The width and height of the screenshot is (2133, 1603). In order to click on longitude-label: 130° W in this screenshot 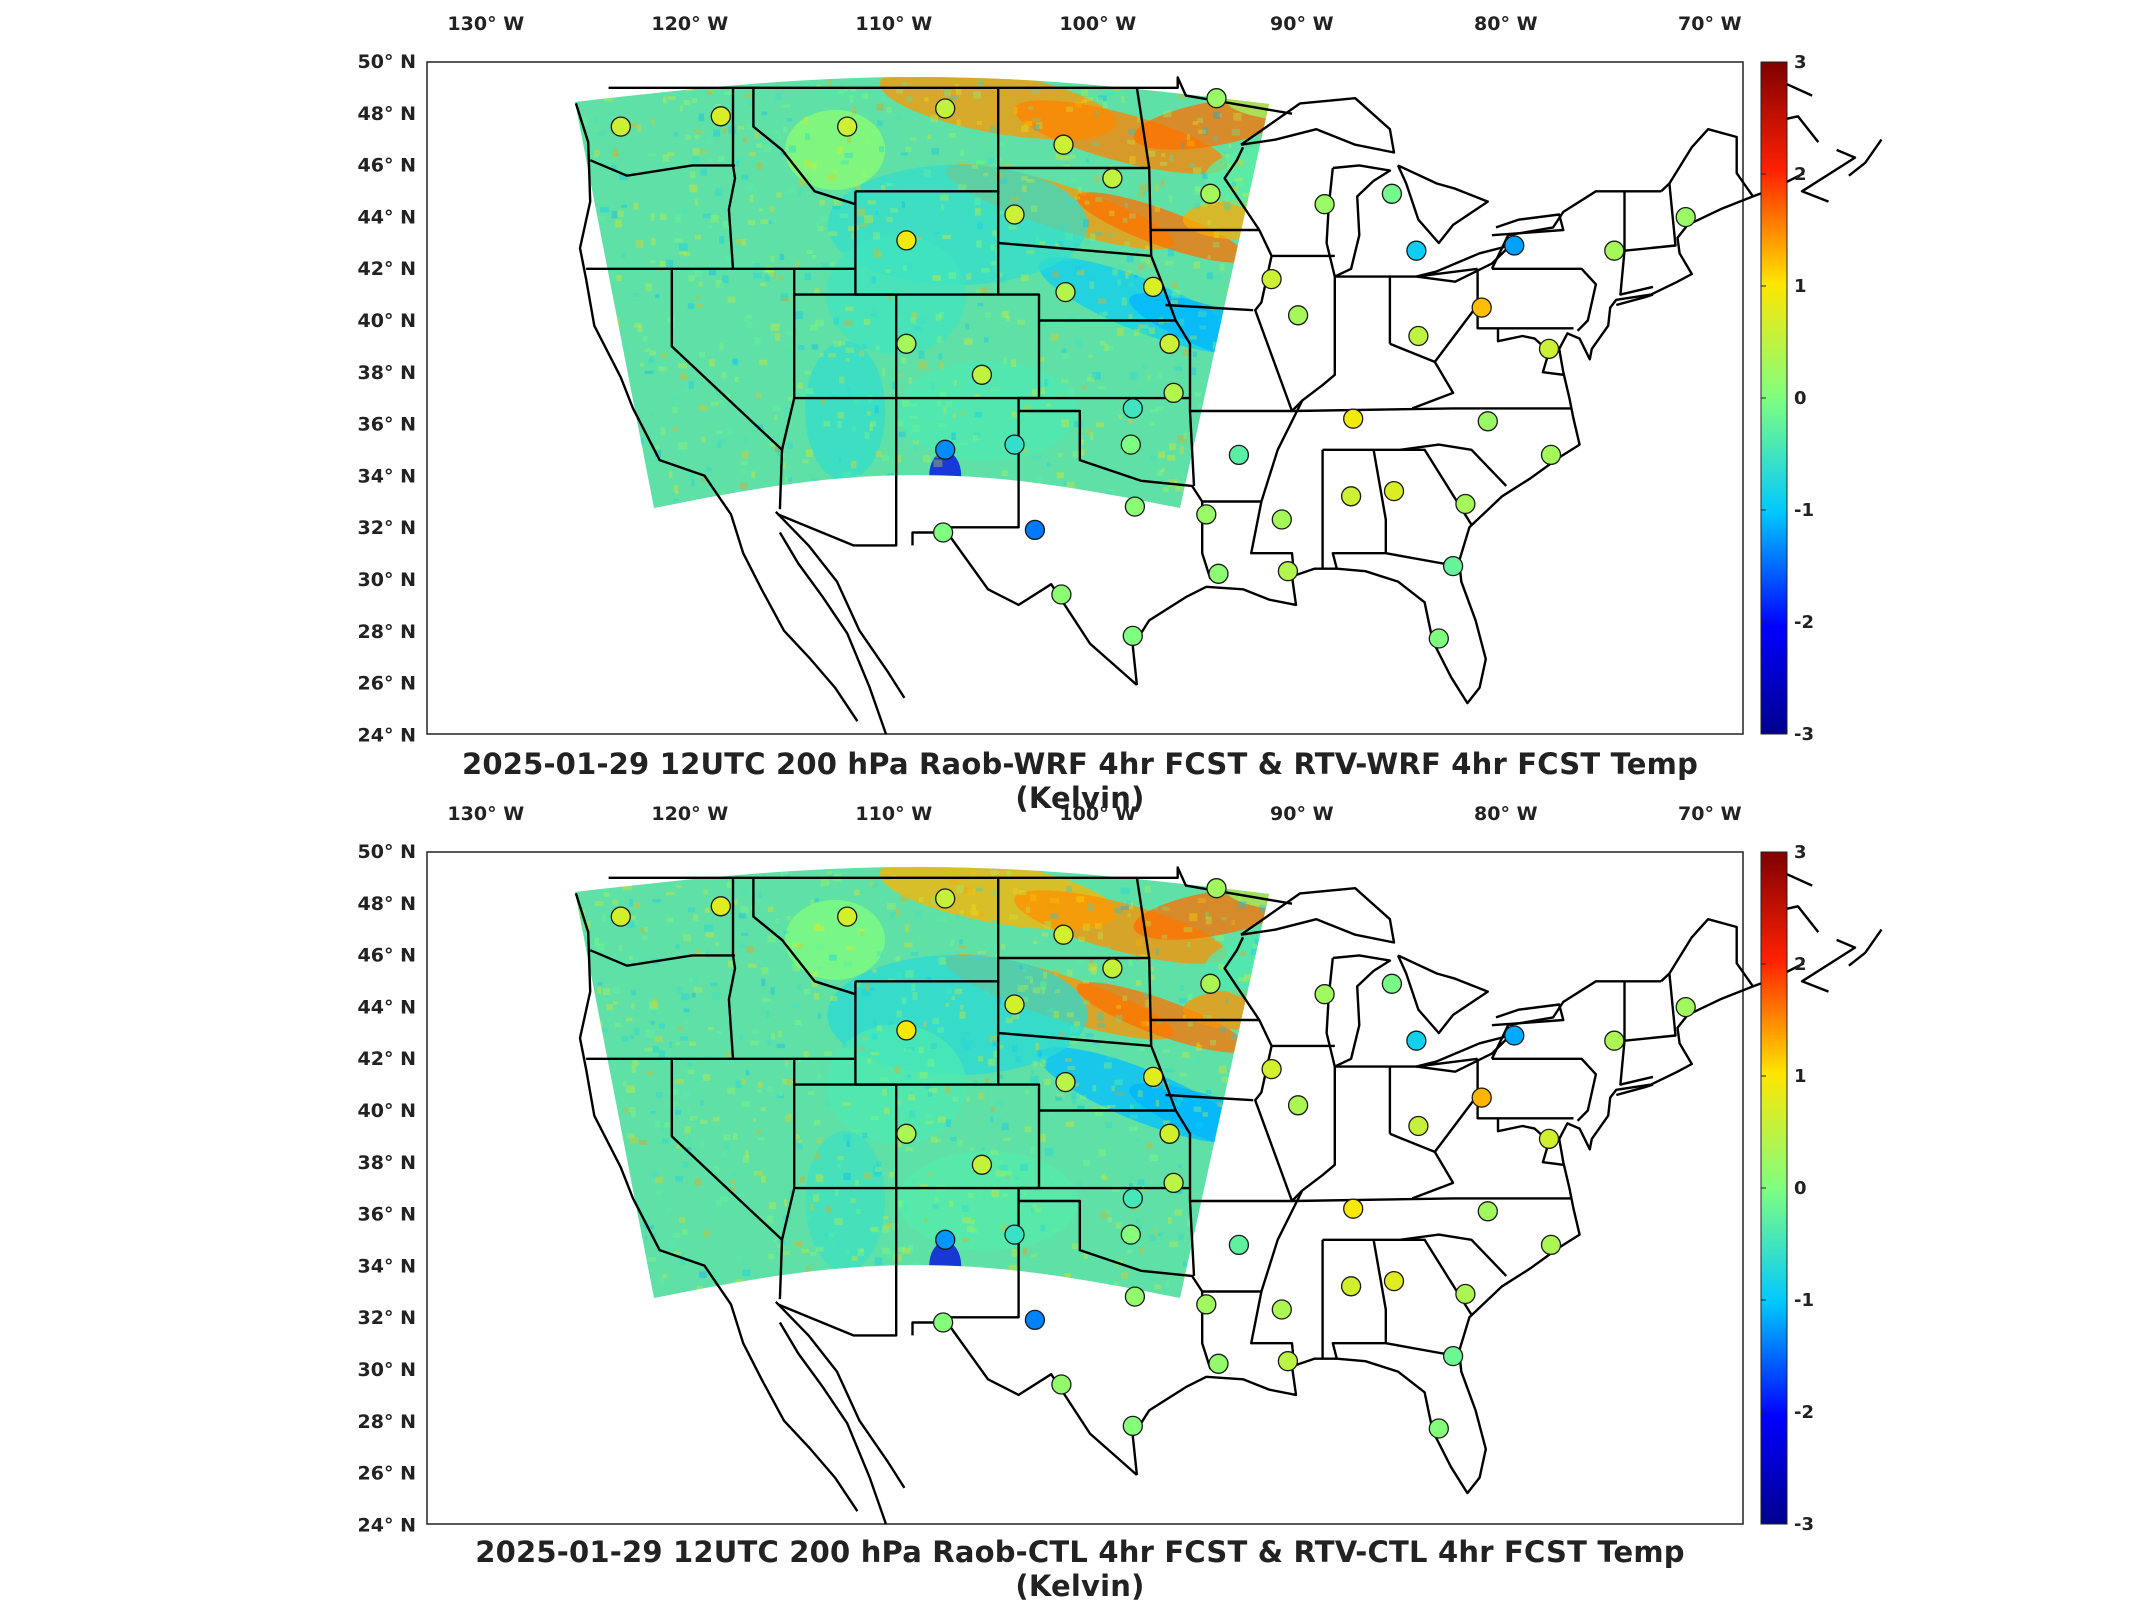, I will do `click(485, 24)`.